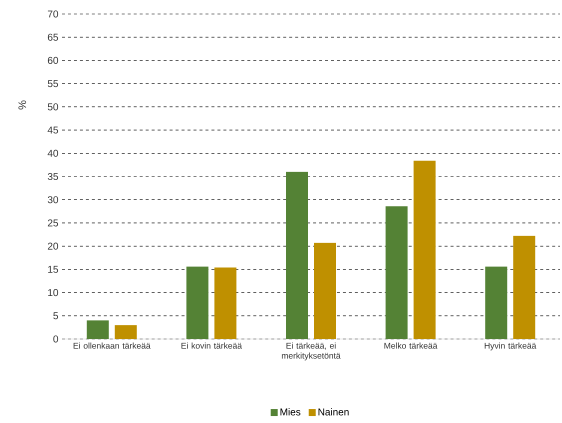 The width and height of the screenshot is (562, 423). What do you see at coordinates (53, 222) in the screenshot?
I see `y-tick-label: 25` at bounding box center [53, 222].